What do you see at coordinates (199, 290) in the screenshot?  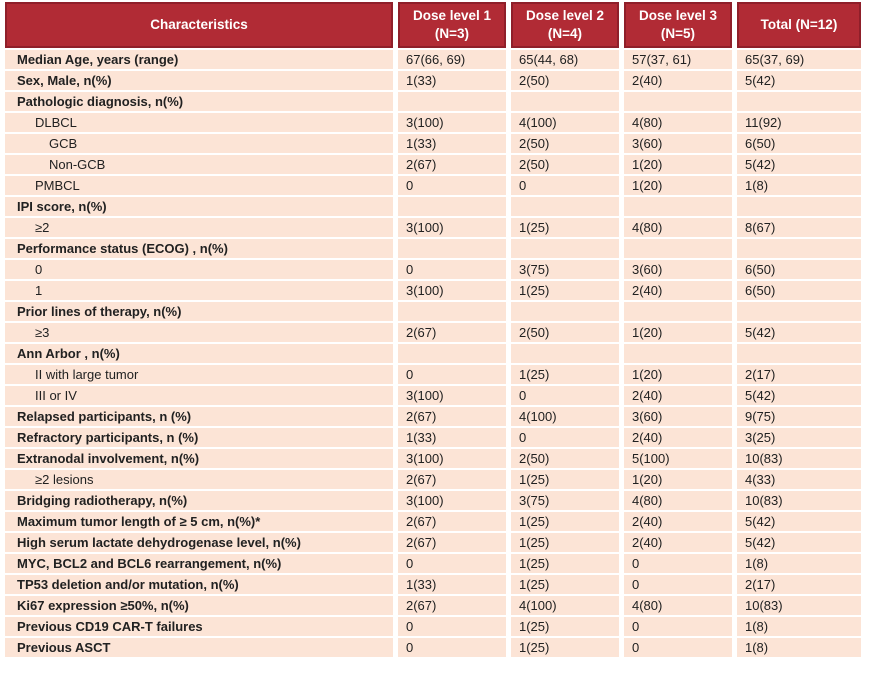 I see `row-label-cell: 1` at bounding box center [199, 290].